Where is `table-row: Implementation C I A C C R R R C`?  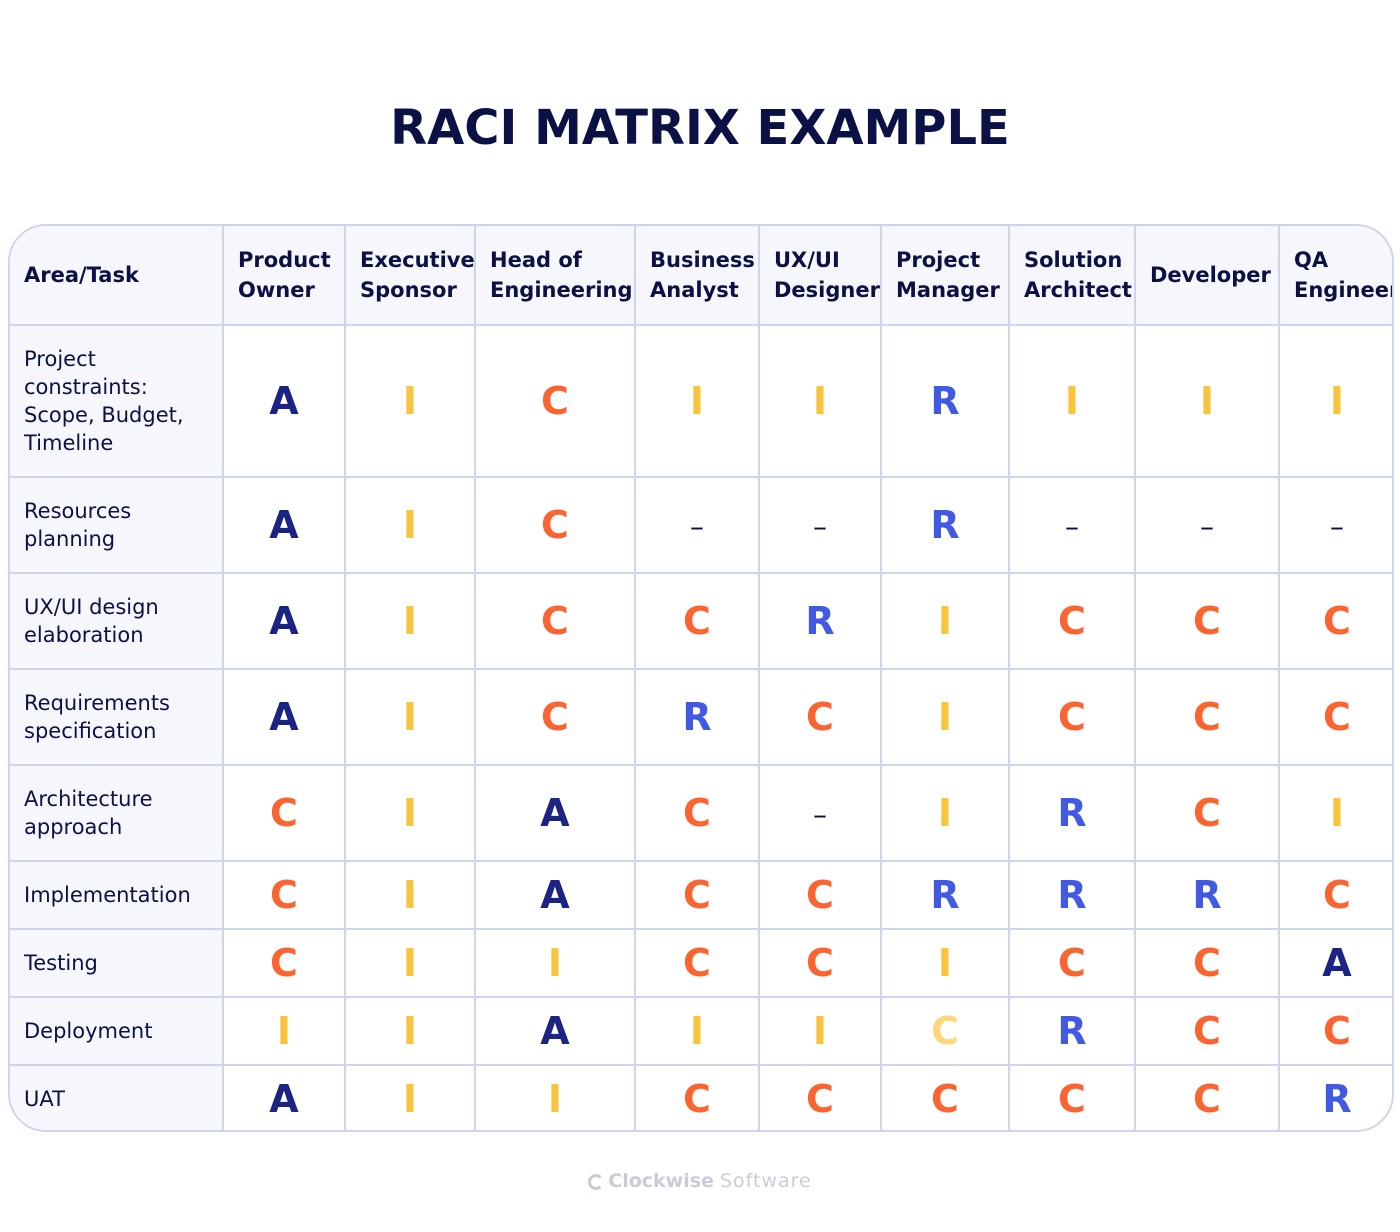 table-row: Implementation C I A C C R R R C is located at coordinates (701, 895).